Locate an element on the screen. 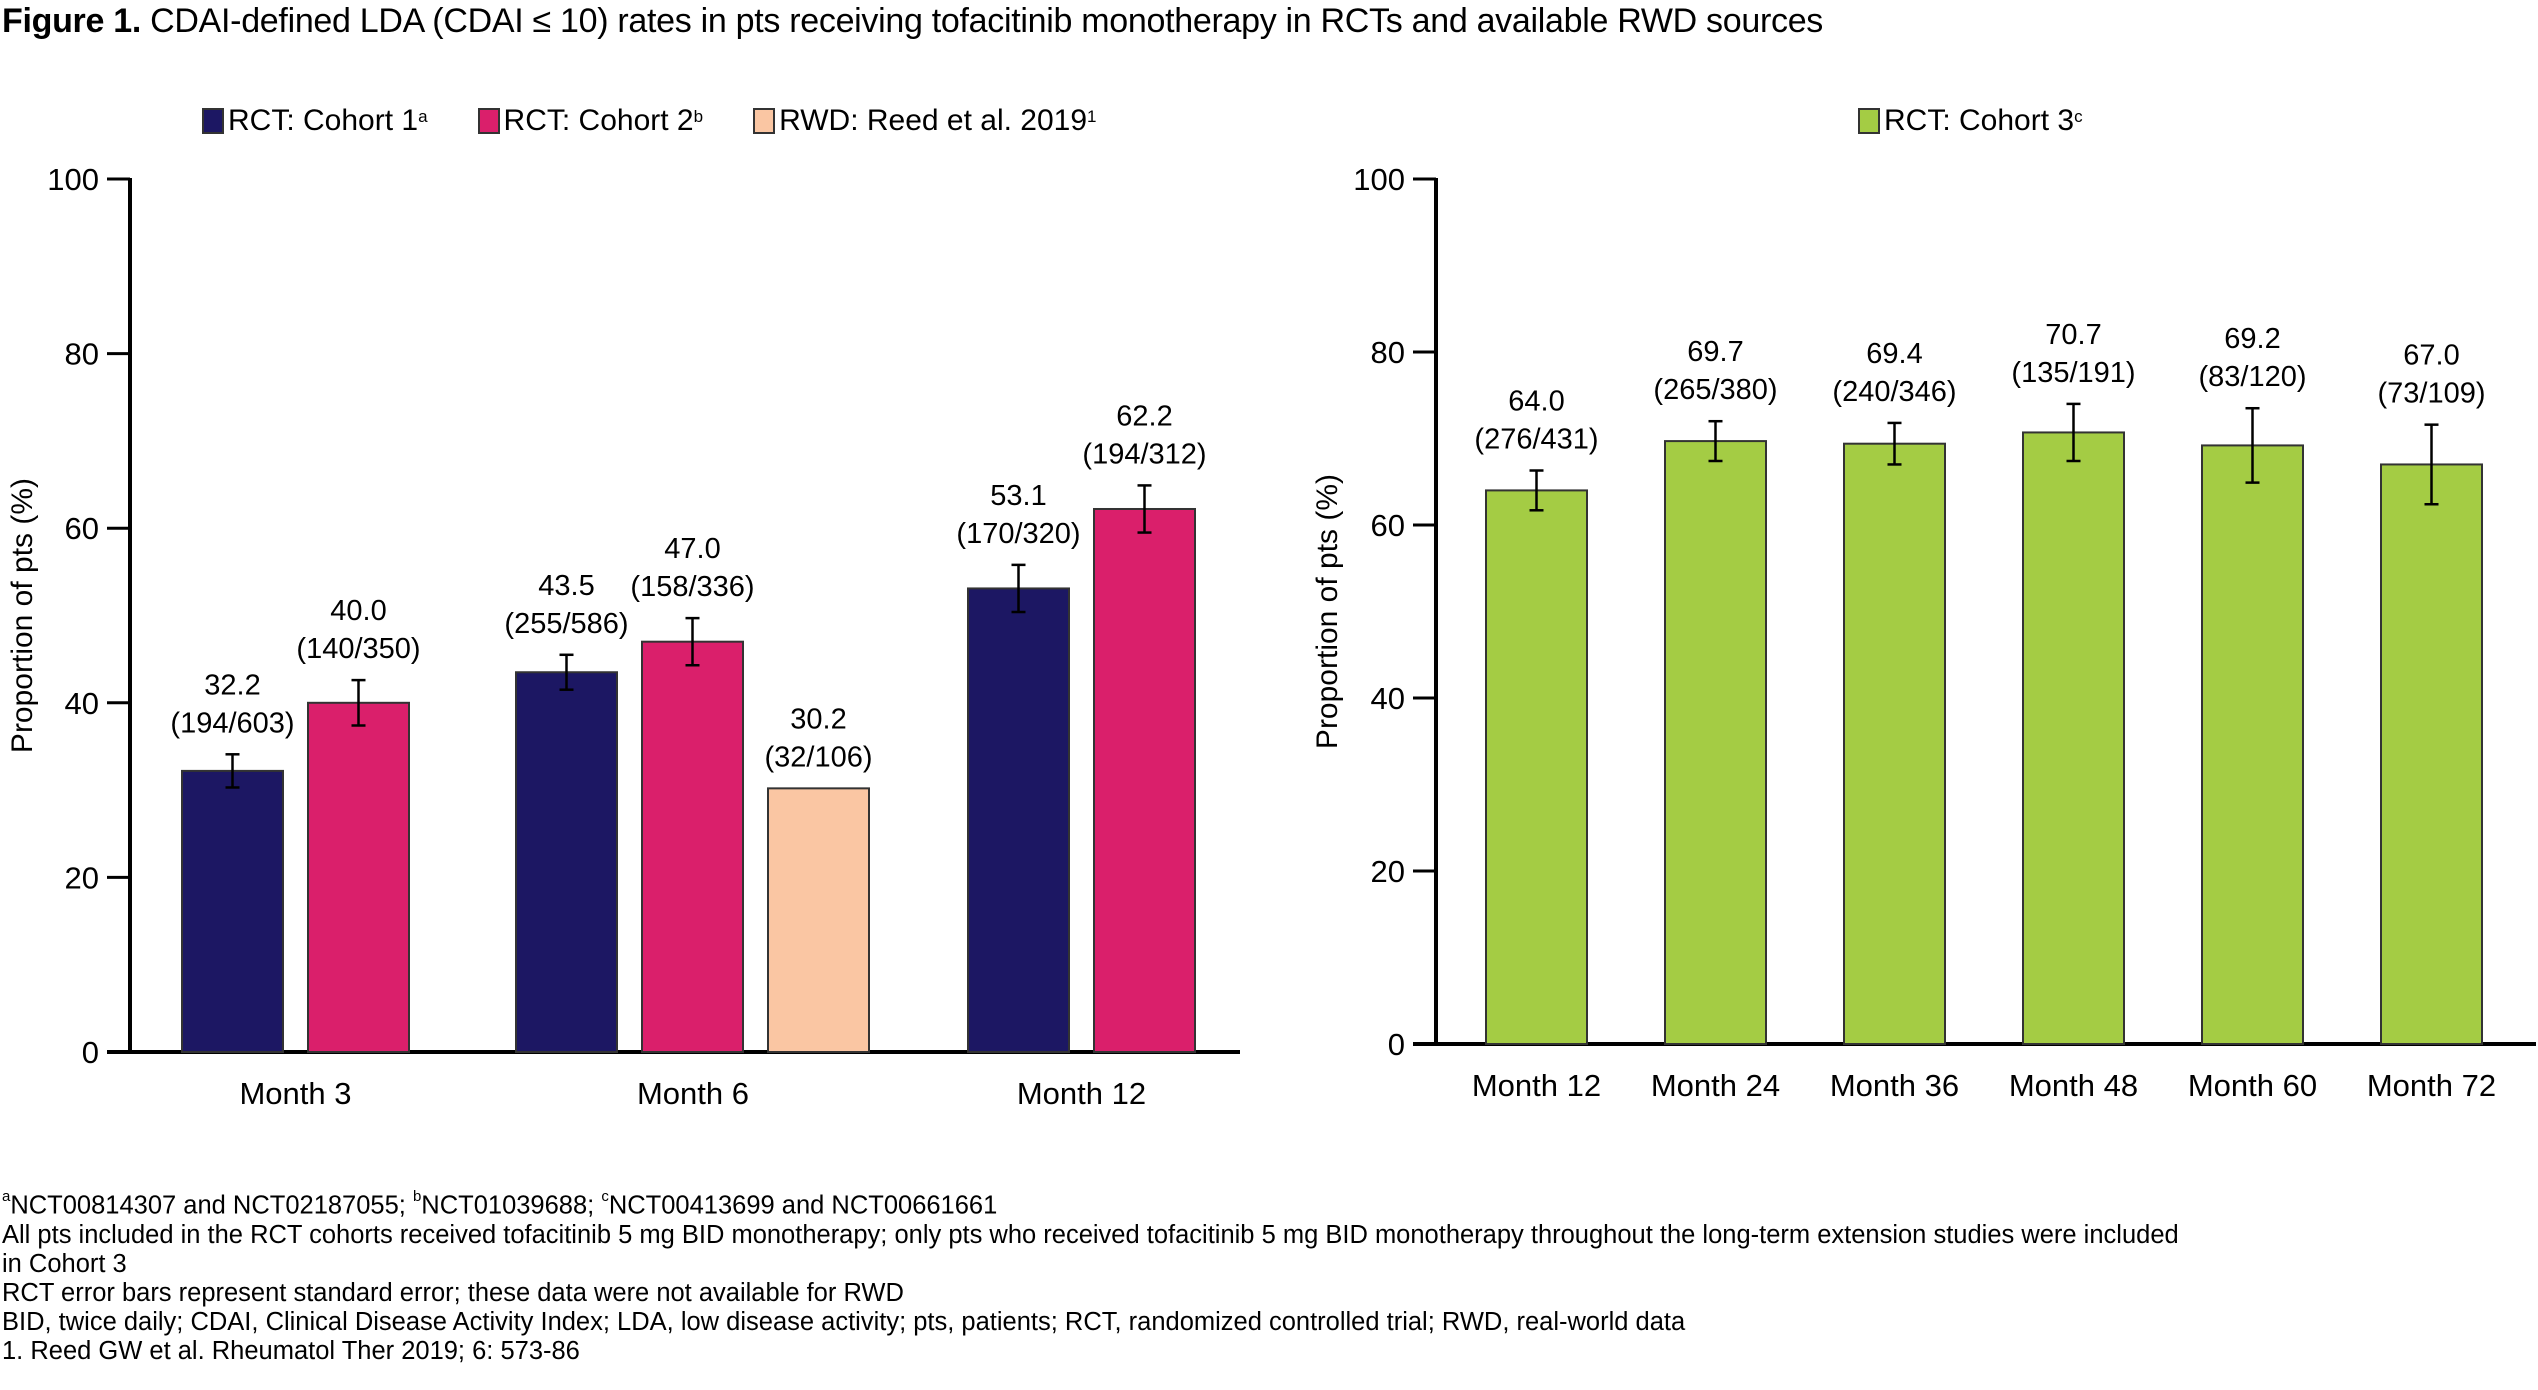 This screenshot has height=1390, width=2538. data-label-fraction: (194/603) is located at coordinates (232, 723).